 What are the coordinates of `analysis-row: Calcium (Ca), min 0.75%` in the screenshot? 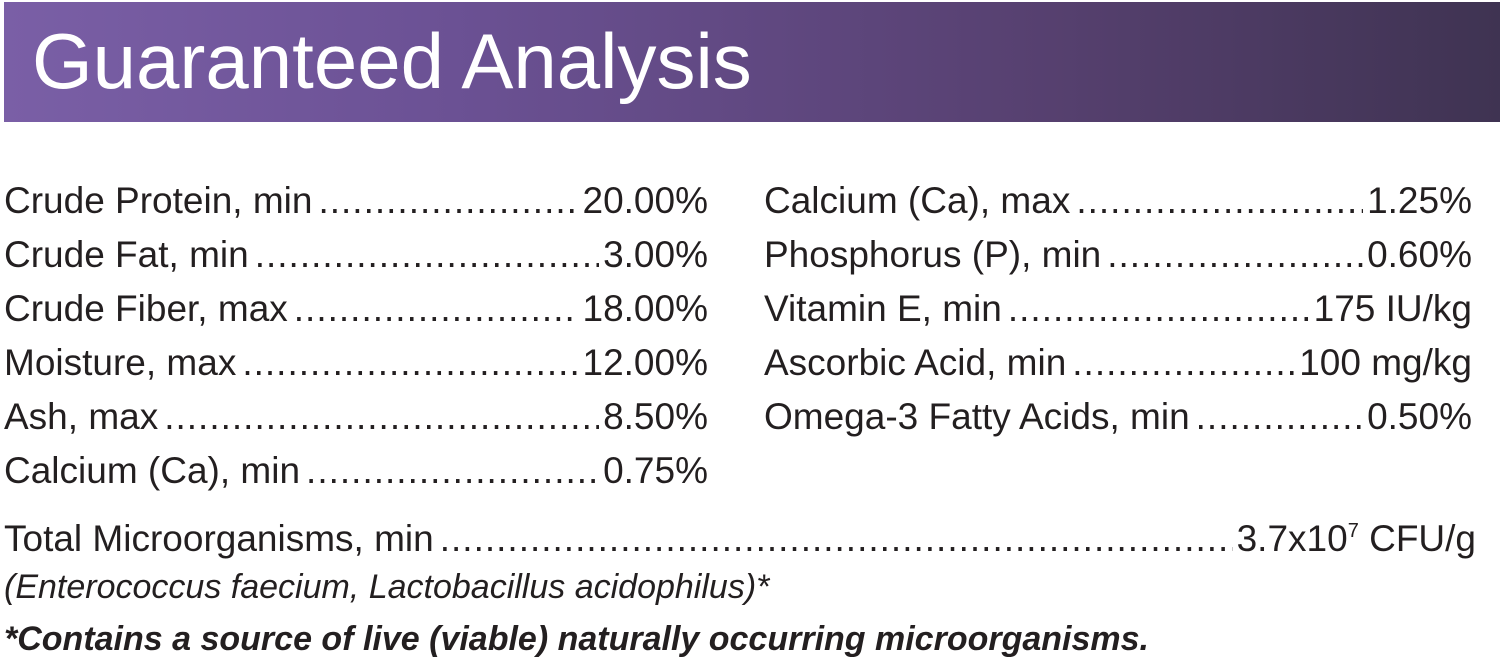 It's located at (356, 471).